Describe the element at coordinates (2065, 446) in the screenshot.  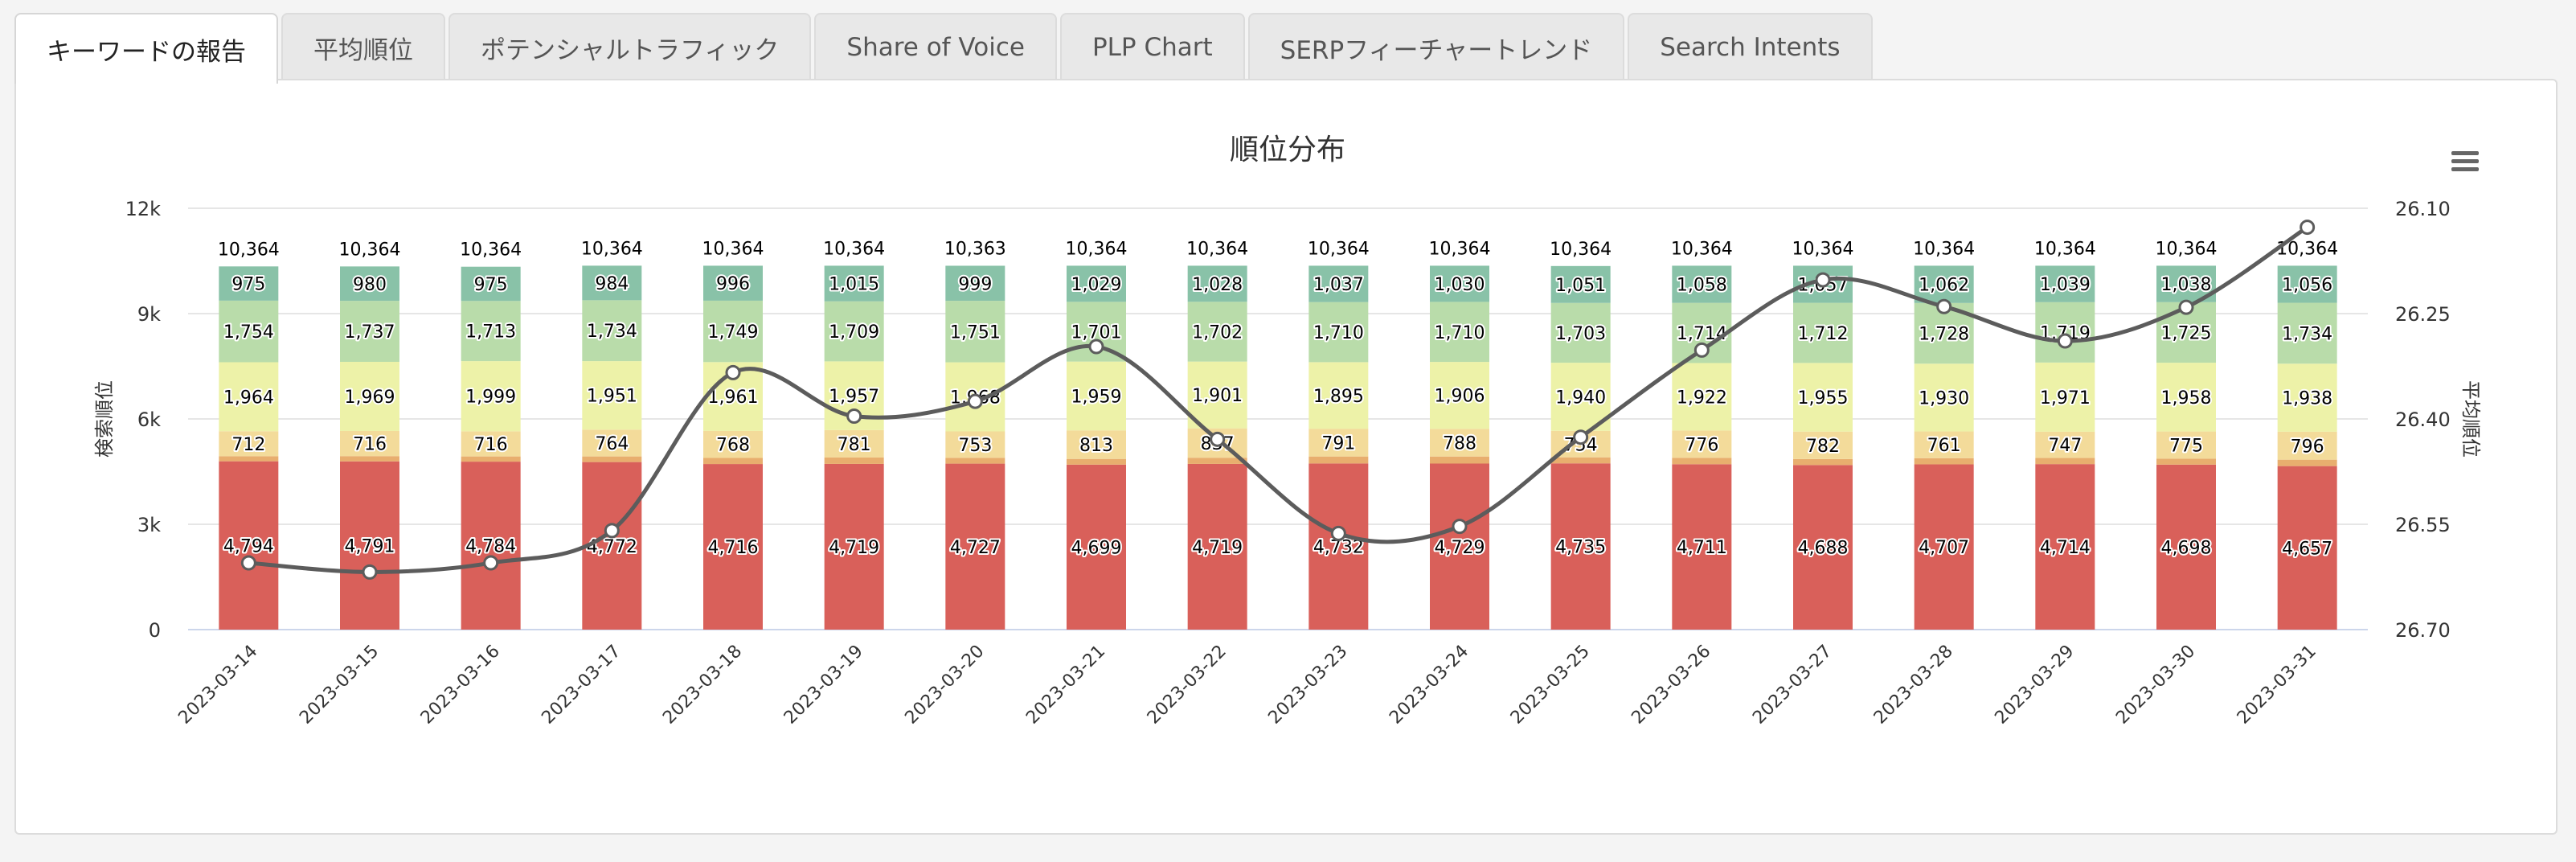
I see `data-label: 747` at that location.